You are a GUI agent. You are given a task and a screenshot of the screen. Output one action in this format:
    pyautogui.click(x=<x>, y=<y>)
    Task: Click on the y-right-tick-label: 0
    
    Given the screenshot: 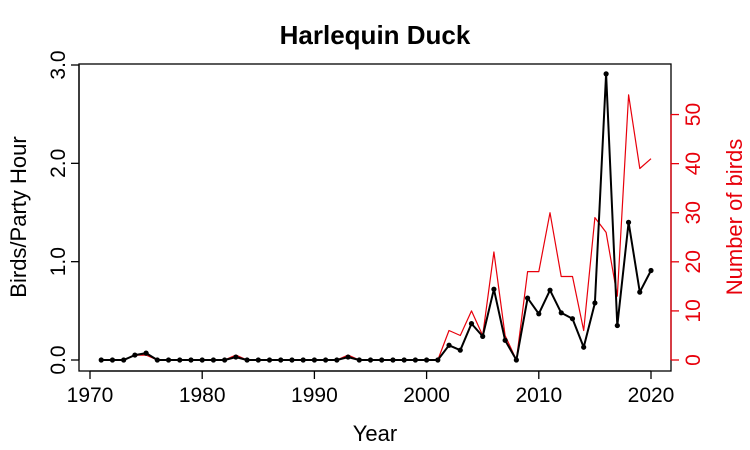 What is the action you would take?
    pyautogui.click(x=693, y=360)
    